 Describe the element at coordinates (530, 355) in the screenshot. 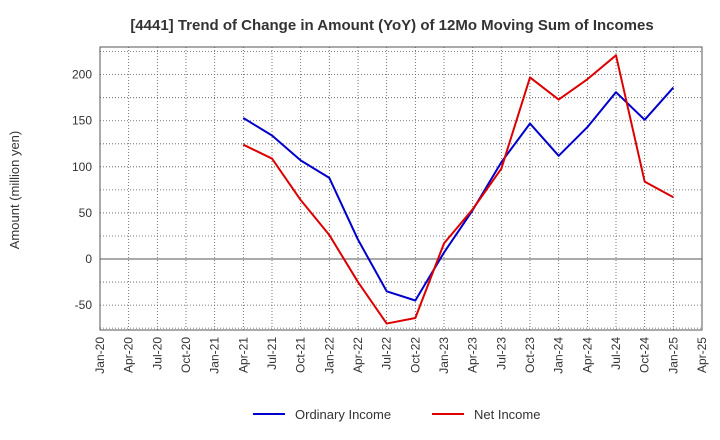

I see `x-tick-label: Oct-23` at that location.